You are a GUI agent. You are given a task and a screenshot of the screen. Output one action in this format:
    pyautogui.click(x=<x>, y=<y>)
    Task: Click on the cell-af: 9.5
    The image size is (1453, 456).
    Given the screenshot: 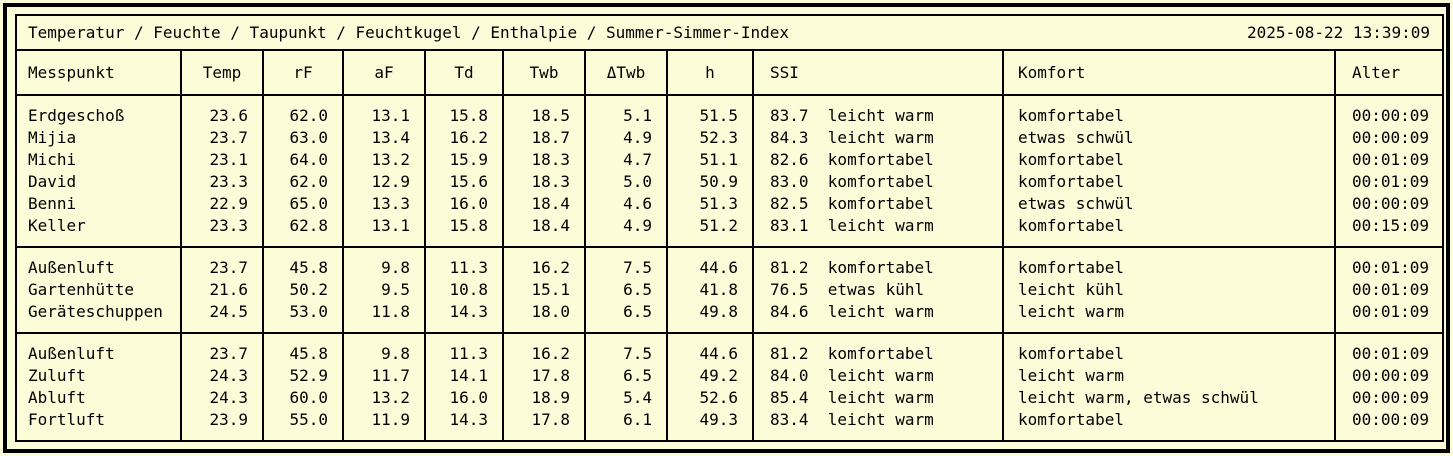 What is the action you would take?
    pyautogui.click(x=383, y=290)
    